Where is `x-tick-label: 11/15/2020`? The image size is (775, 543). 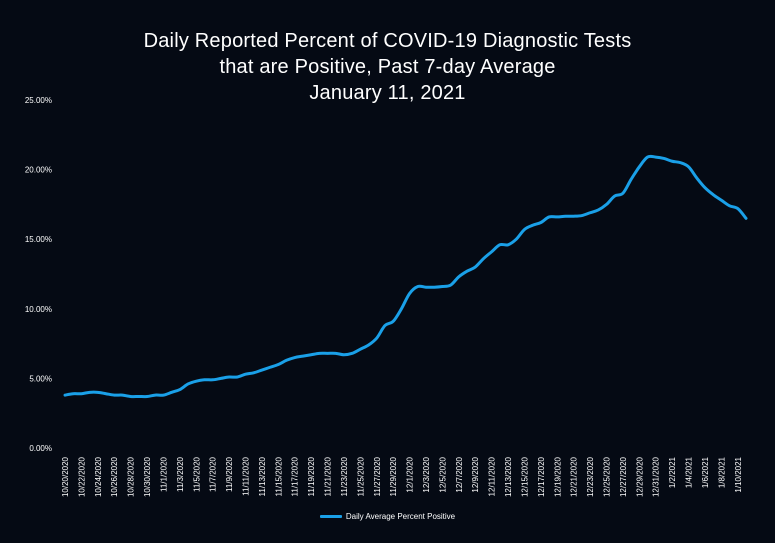
x-tick-label: 11/15/2020 is located at coordinates (278, 476).